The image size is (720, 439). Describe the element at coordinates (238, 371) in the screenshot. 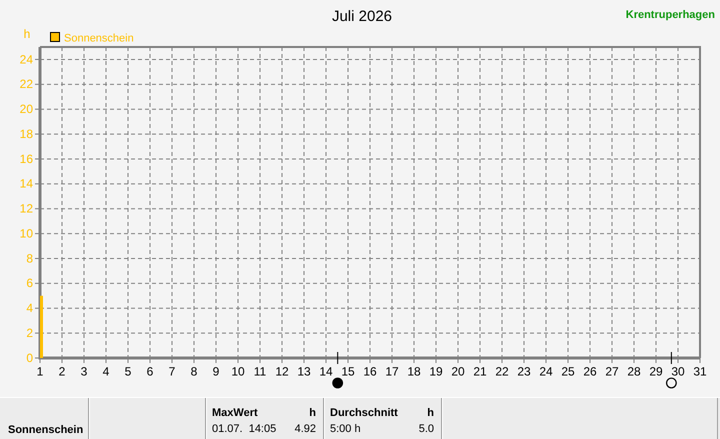

I see `x-tick-label: 10` at that location.